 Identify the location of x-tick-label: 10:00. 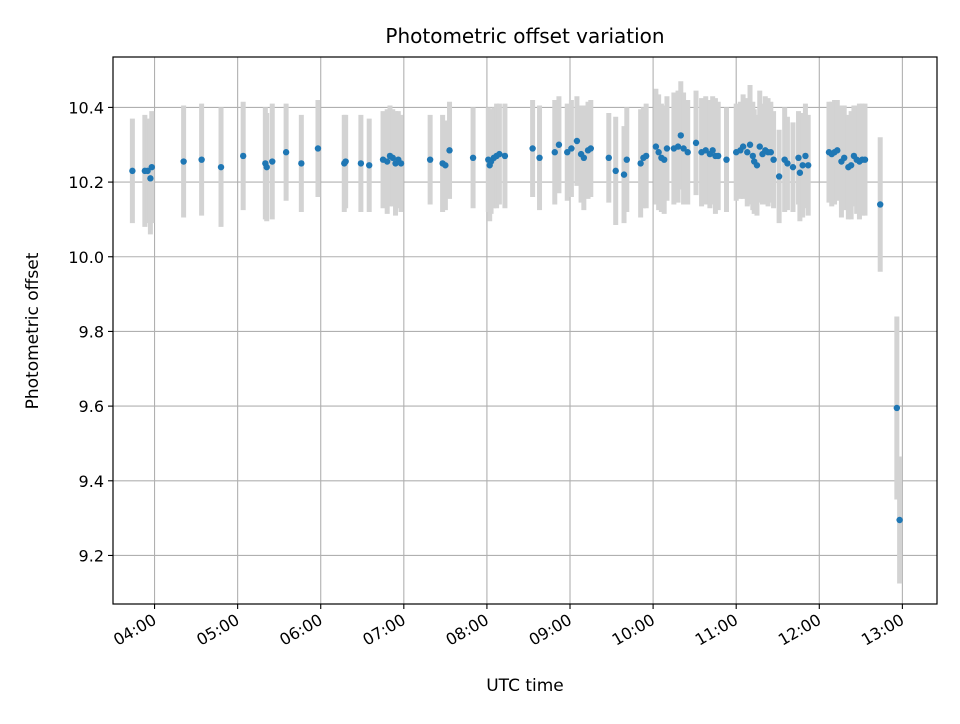
(633, 630).